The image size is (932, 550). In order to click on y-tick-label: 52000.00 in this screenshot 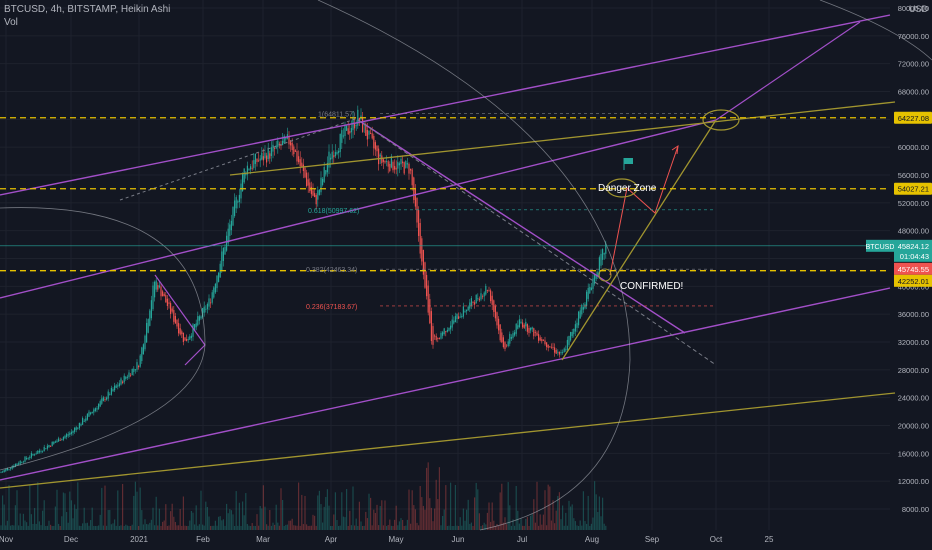, I will do `click(913, 203)`.